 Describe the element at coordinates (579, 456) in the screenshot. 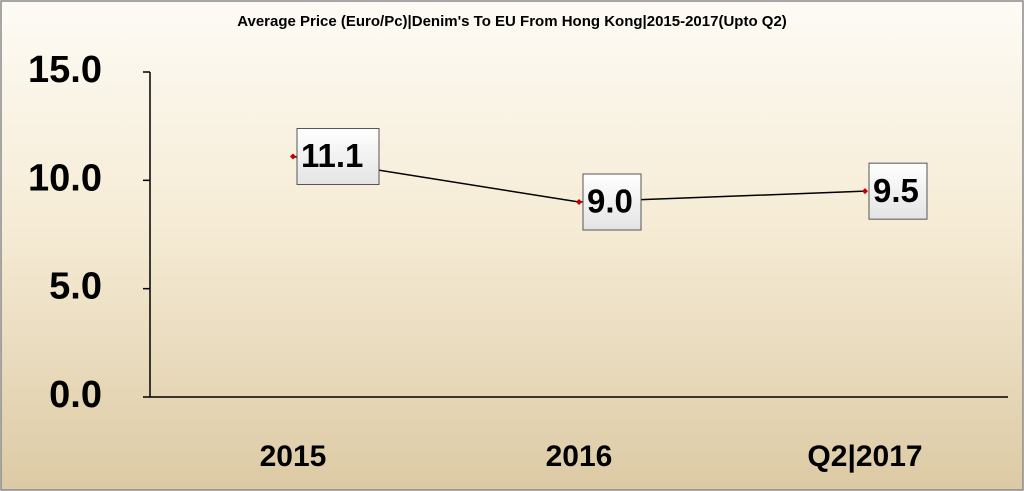

I see `x-tick-label: 2016` at that location.